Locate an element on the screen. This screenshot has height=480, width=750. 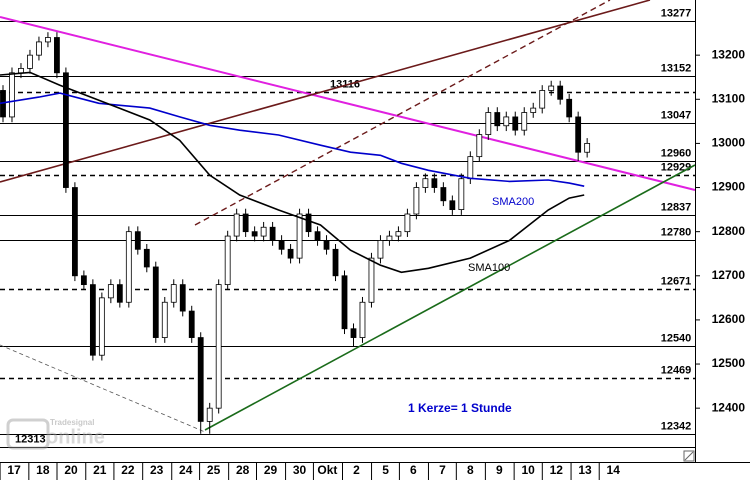
x-tick-label: 8 is located at coordinates (470, 470).